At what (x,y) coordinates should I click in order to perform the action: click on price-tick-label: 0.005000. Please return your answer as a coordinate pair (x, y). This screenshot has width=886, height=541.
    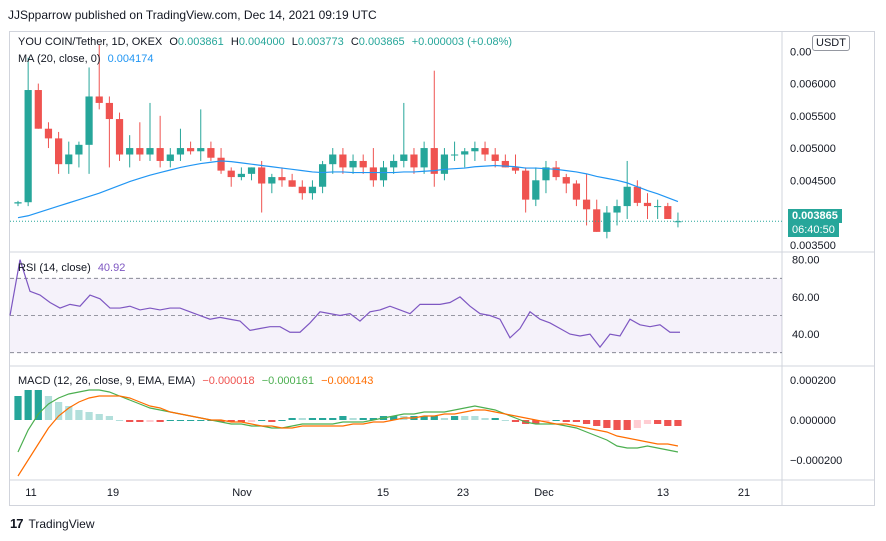
    Looking at the image, I should click on (813, 149).